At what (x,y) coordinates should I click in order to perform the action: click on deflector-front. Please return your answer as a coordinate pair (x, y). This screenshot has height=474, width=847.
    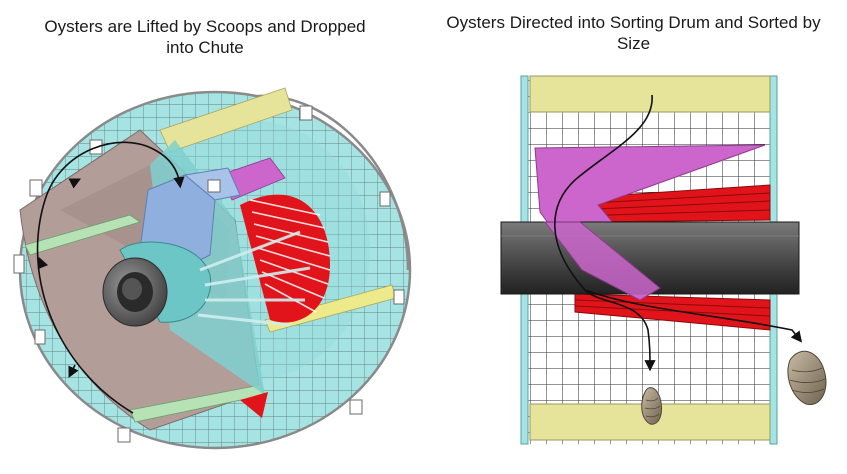
    Looking at the image, I should click on (602, 261).